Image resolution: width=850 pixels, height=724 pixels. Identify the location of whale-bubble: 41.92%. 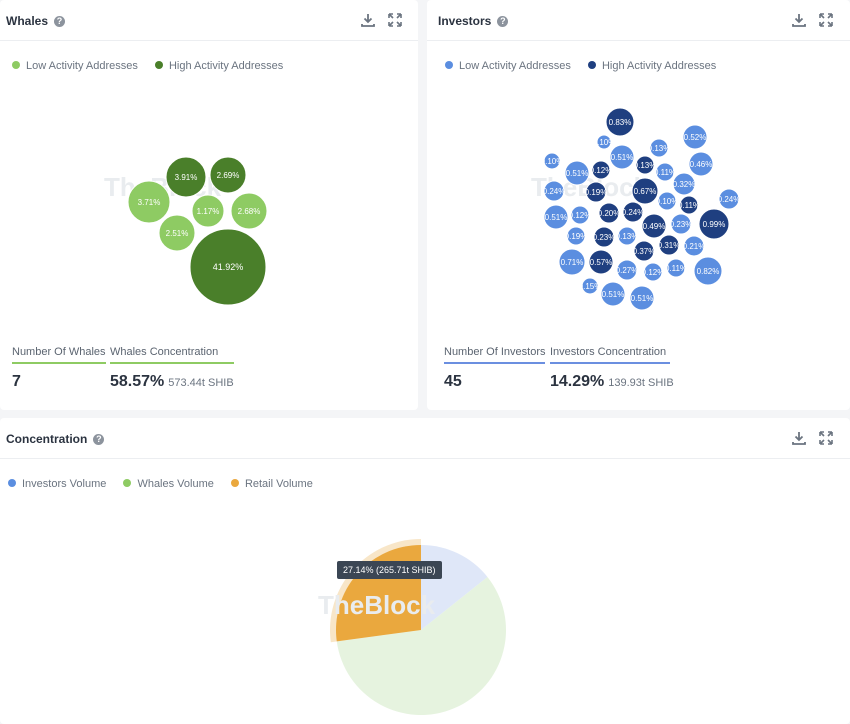
(228, 267).